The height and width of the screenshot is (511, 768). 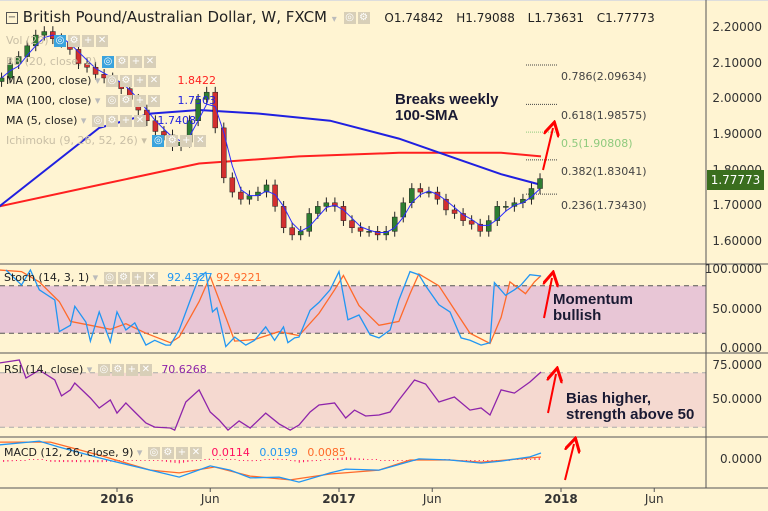 I want to click on legend-bb: BB (20, close, 2) ◎ ⚙ + ✕, so click(x=81, y=61).